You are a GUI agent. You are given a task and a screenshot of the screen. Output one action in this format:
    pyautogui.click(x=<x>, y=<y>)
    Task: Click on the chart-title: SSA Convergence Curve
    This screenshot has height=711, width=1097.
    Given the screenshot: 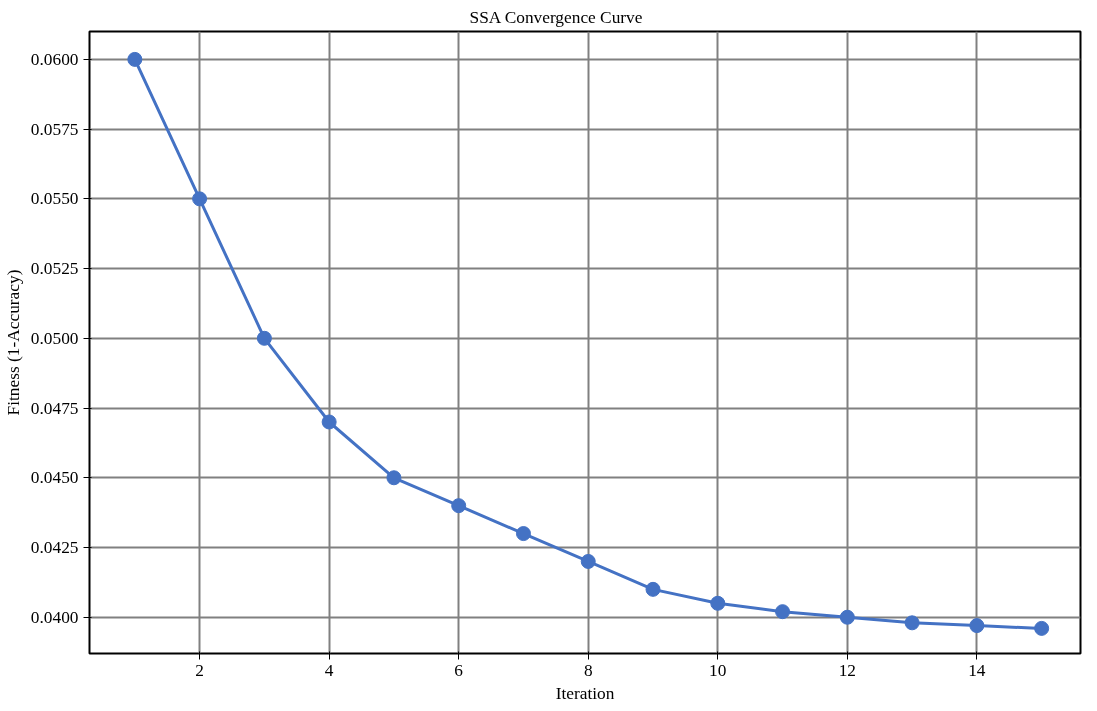 What is the action you would take?
    pyautogui.click(x=556, y=17)
    